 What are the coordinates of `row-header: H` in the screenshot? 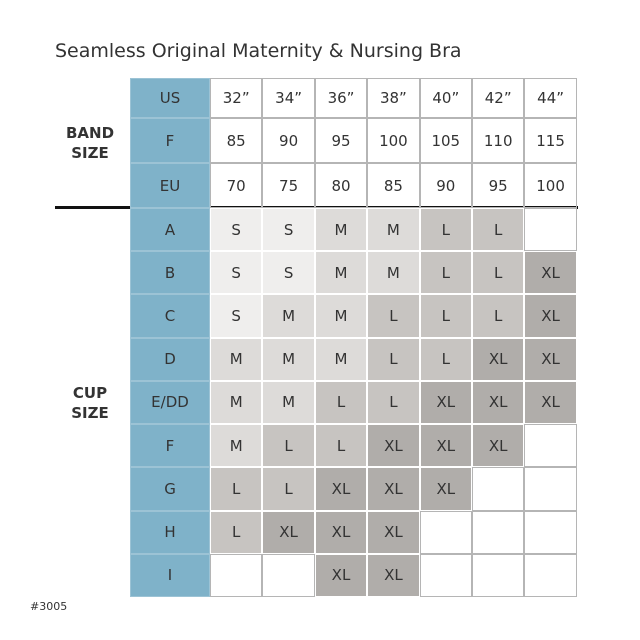 It's located at (170, 532).